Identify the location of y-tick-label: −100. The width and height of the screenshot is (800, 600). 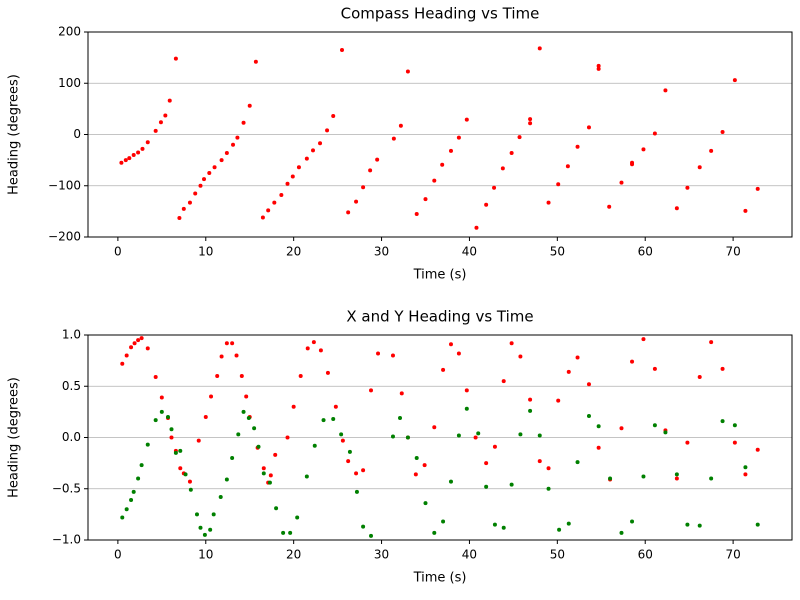
(64, 185).